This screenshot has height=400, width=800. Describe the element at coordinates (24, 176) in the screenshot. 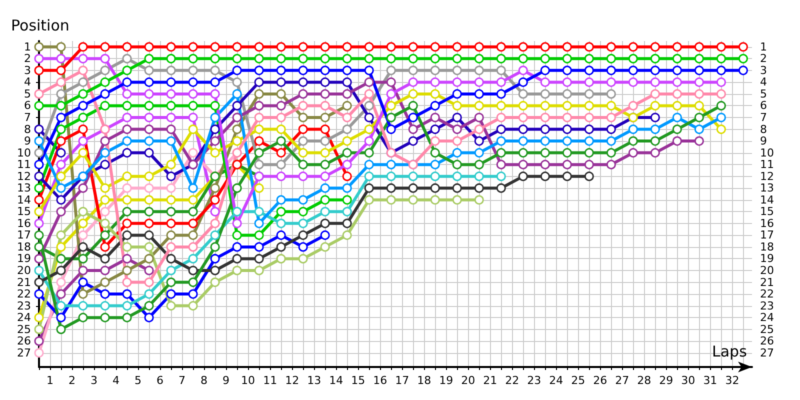

I see `y-tick-label: 12` at that location.